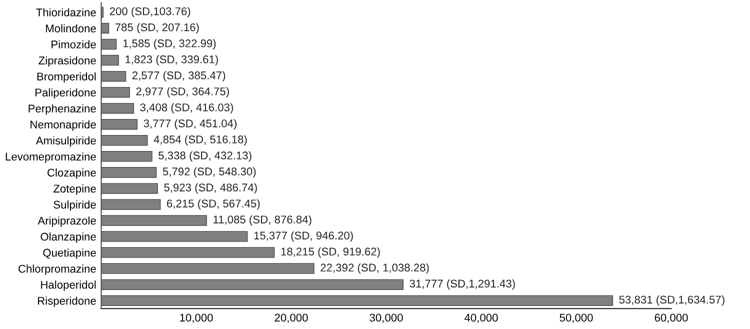 The height and width of the screenshot is (329, 750). What do you see at coordinates (186, 108) in the screenshot?
I see `data-label: 3,408 (SD, 416.03)` at bounding box center [186, 108].